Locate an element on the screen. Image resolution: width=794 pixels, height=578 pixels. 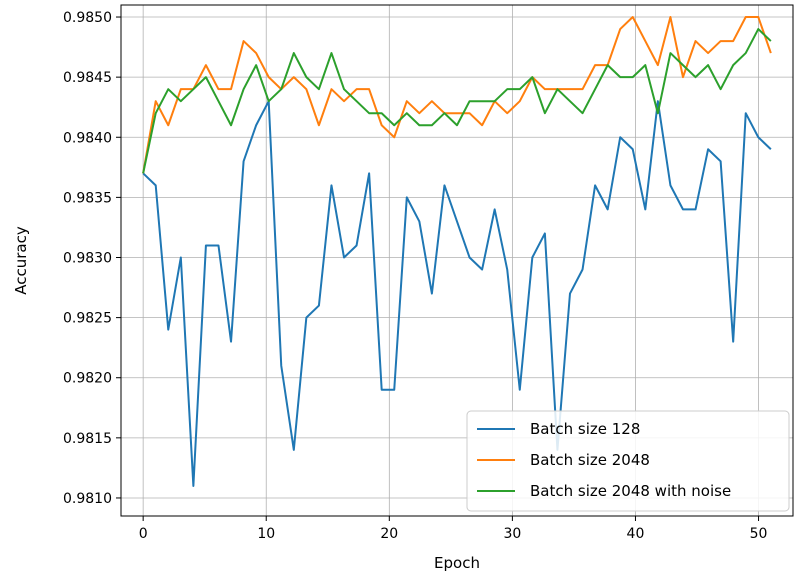
x-tick-label: 20 is located at coordinates (389, 534).